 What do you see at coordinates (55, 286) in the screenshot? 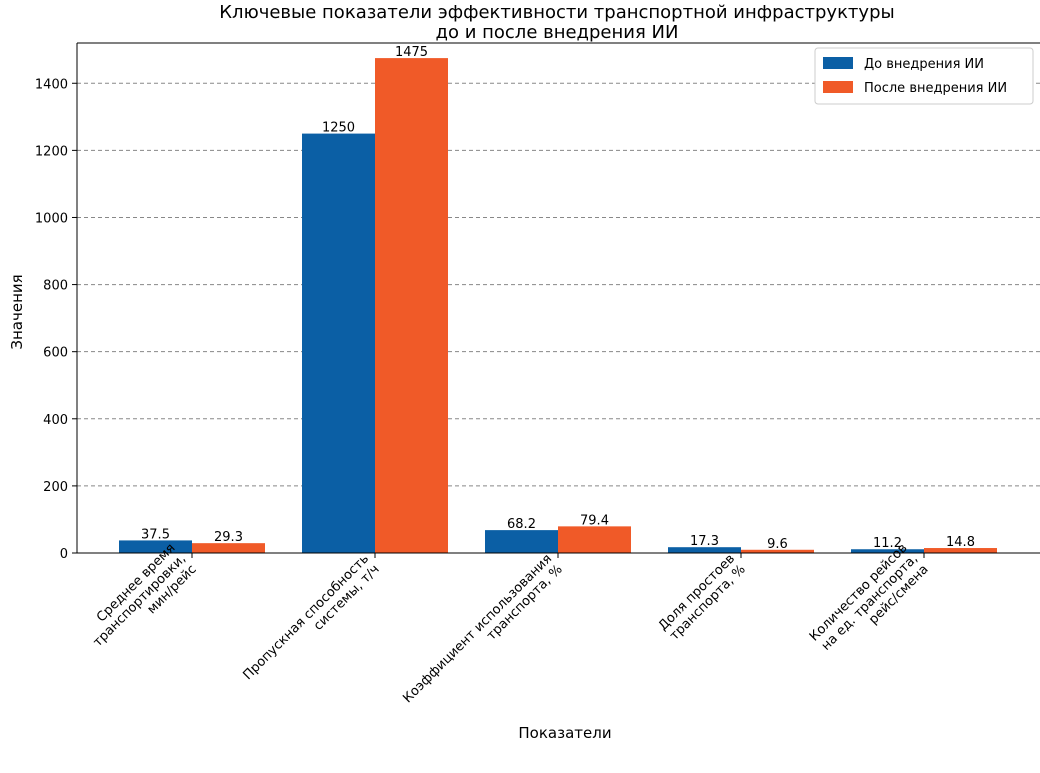
I see `y-tick-label: 800` at bounding box center [55, 286].